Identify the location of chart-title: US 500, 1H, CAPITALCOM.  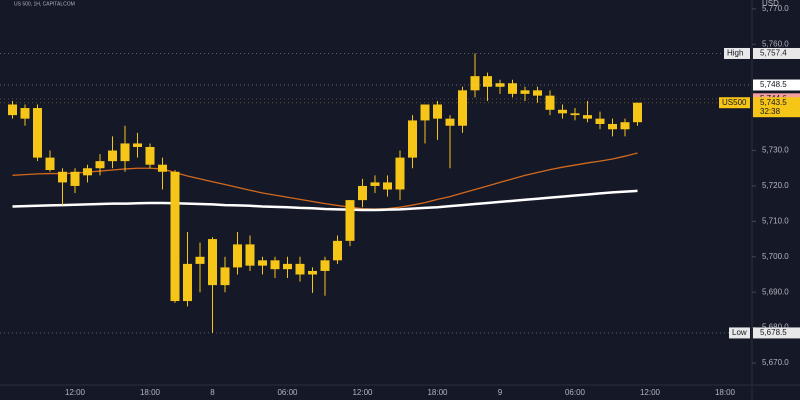
(44, 4).